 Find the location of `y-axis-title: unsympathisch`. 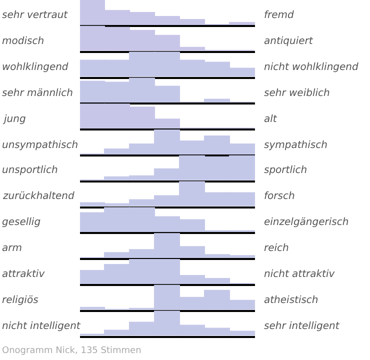

y-axis-title: unsympathisch is located at coordinates (40, 145).